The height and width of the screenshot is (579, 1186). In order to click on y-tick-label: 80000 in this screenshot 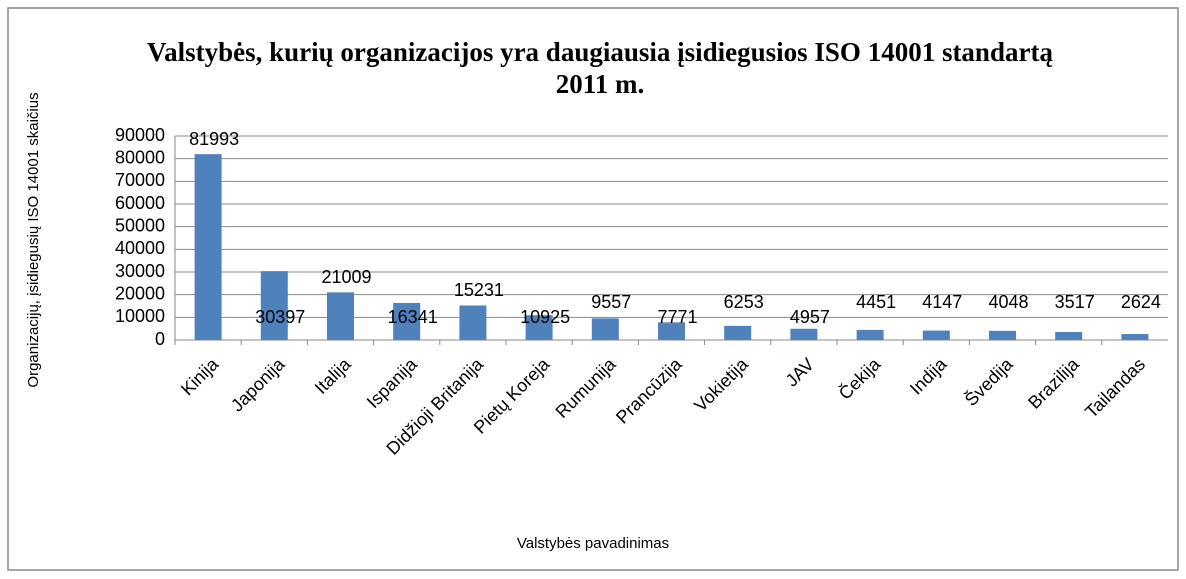, I will do `click(140, 157)`.